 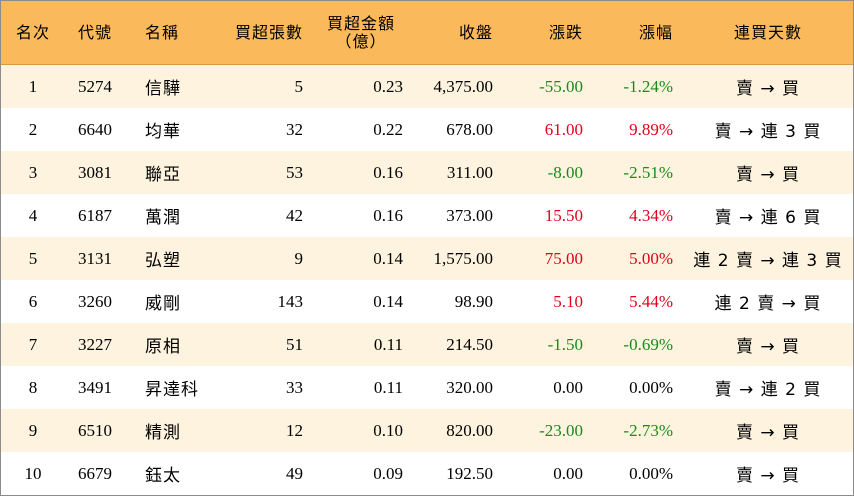 What do you see at coordinates (294, 172) in the screenshot?
I see `cell-net-lots: 53` at bounding box center [294, 172].